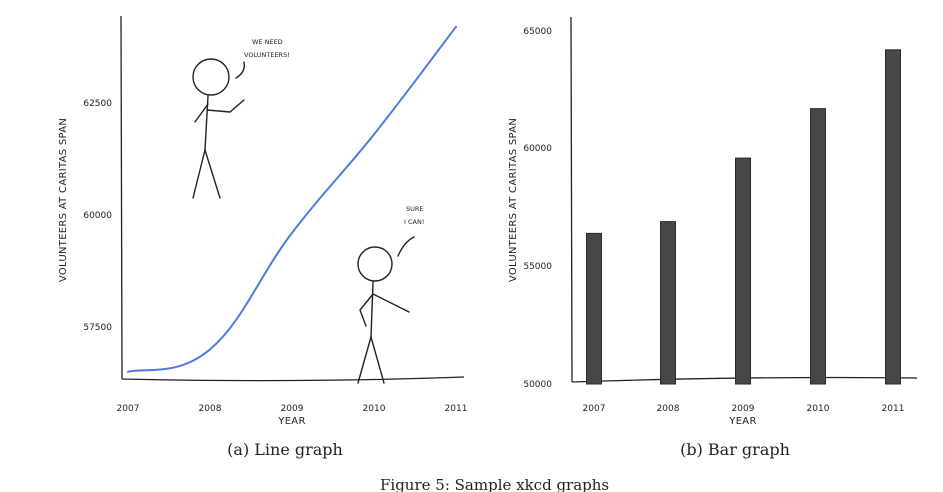  Describe the element at coordinates (267, 55) in the screenshot. I see `speech-bubble-1-line-2: VOLUNTEERS!` at that location.